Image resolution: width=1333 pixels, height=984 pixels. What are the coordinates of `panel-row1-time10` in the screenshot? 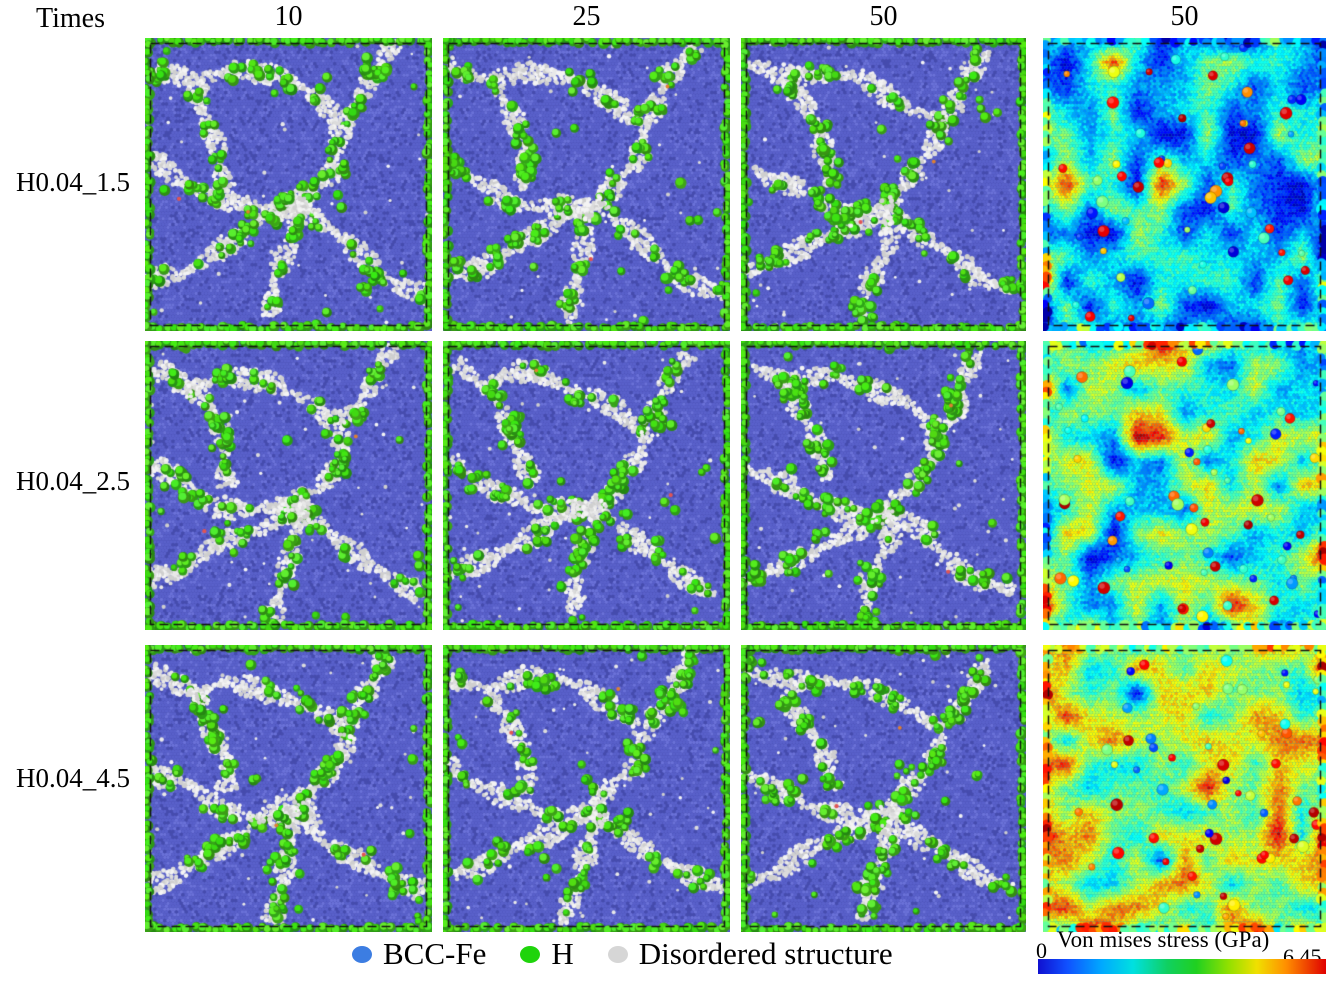 It's located at (288, 184).